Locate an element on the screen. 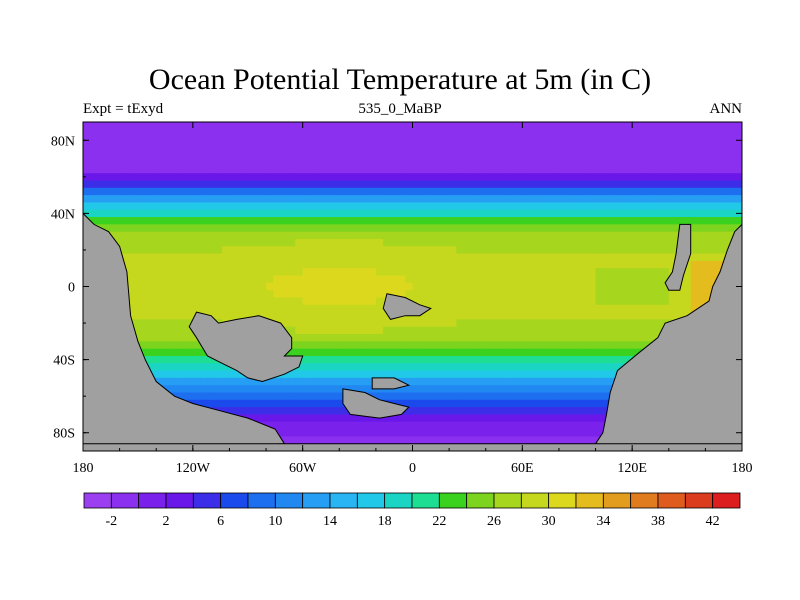  y-tick-label: 80S is located at coordinates (64, 434).